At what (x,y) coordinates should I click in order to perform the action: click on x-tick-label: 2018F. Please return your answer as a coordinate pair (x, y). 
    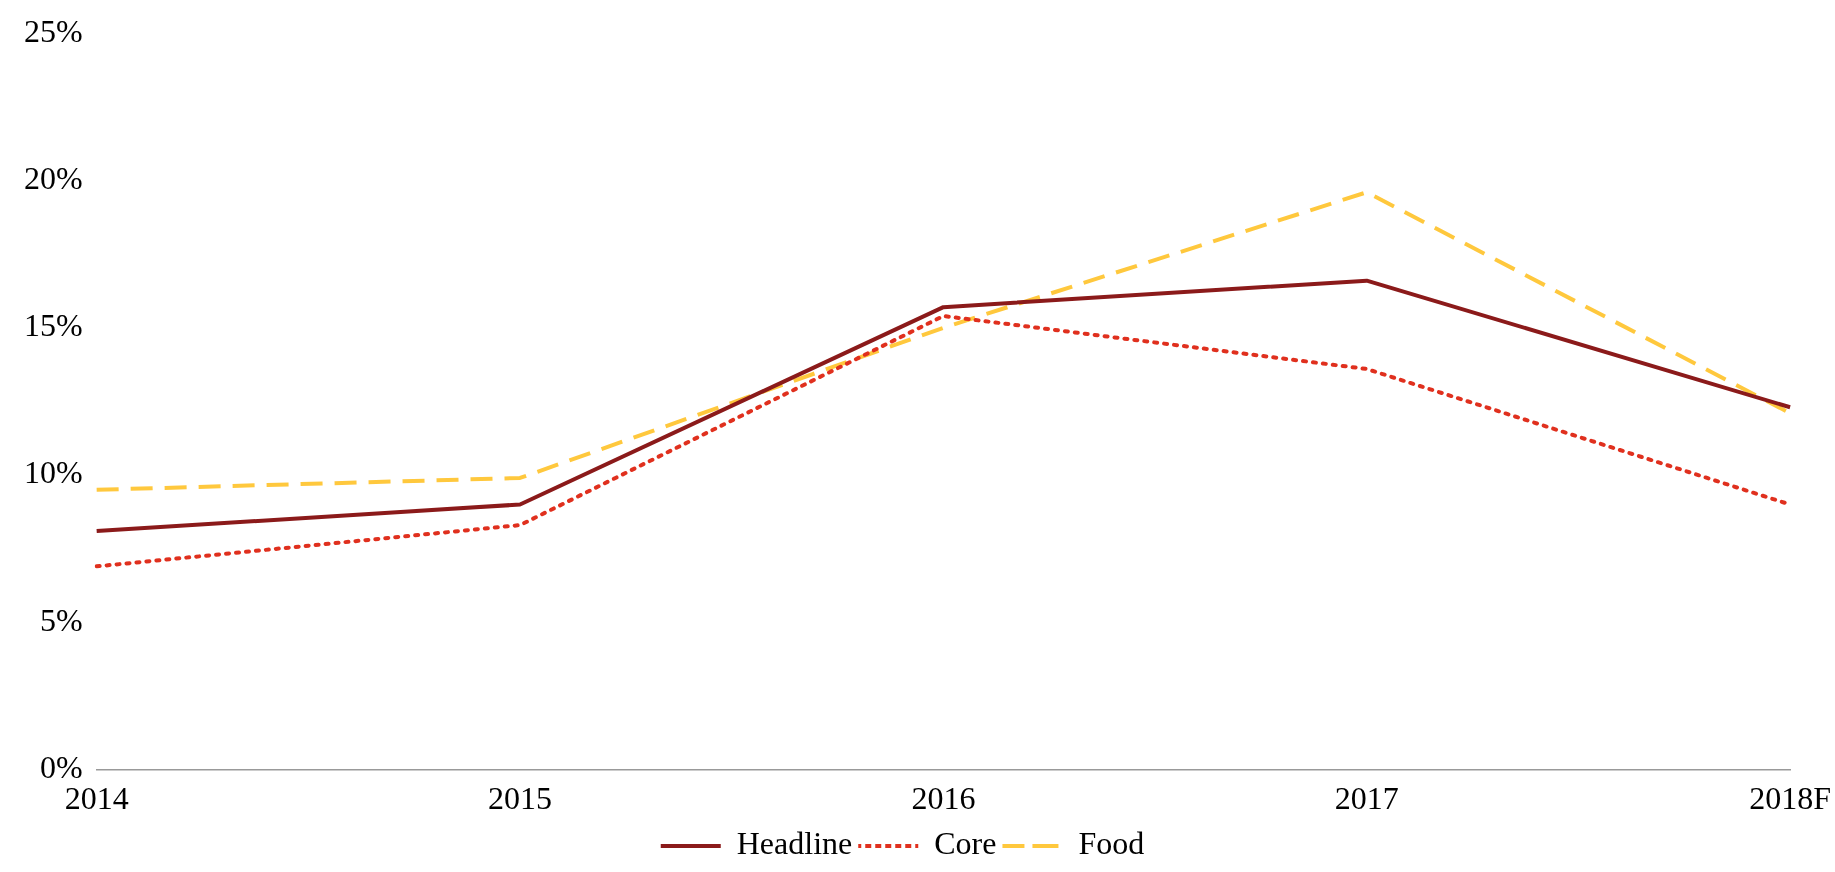
    Looking at the image, I should click on (1790, 798).